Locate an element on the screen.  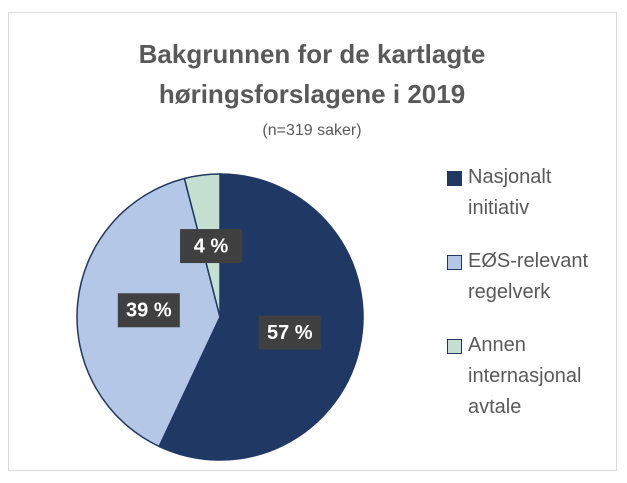
chart-subtitle: (n=319 saker) is located at coordinates (311, 130).